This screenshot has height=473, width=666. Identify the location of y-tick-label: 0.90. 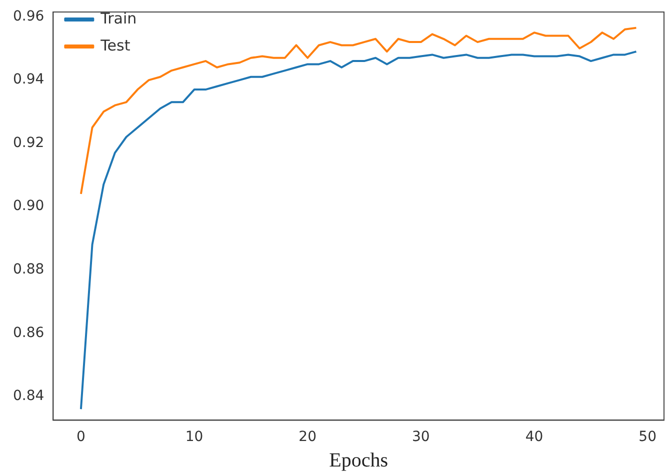
(28, 206).